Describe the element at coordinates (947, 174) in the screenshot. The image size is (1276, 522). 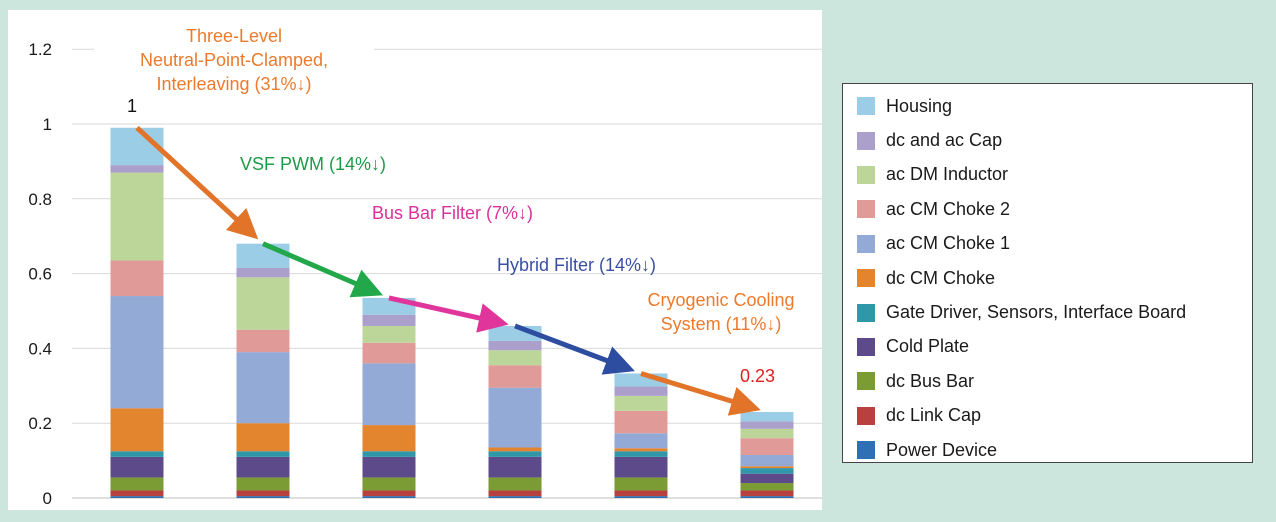
I see `legend-label: ac DM Inductor` at that location.